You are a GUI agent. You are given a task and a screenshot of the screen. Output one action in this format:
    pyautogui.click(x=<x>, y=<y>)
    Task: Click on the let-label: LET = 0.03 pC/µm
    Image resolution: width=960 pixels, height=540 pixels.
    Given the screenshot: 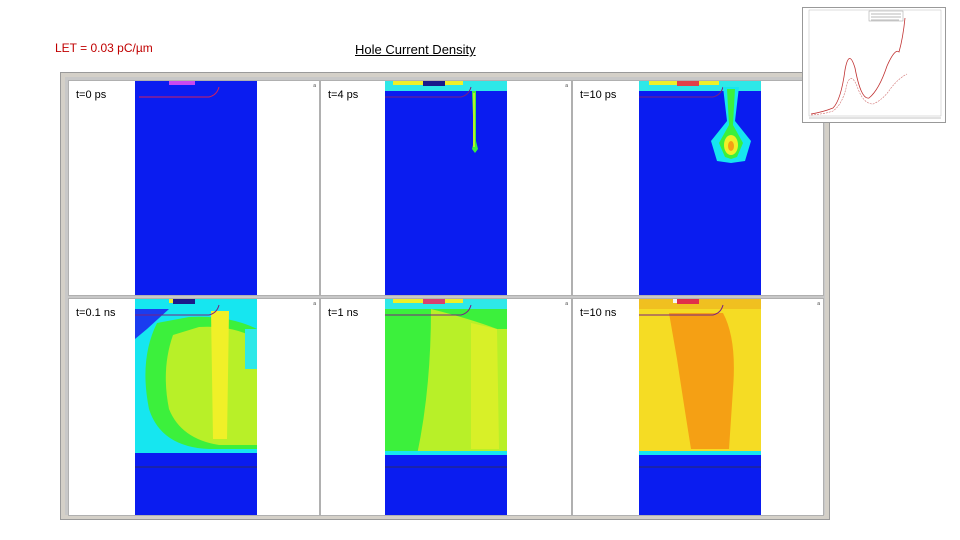 What is the action you would take?
    pyautogui.click(x=104, y=48)
    